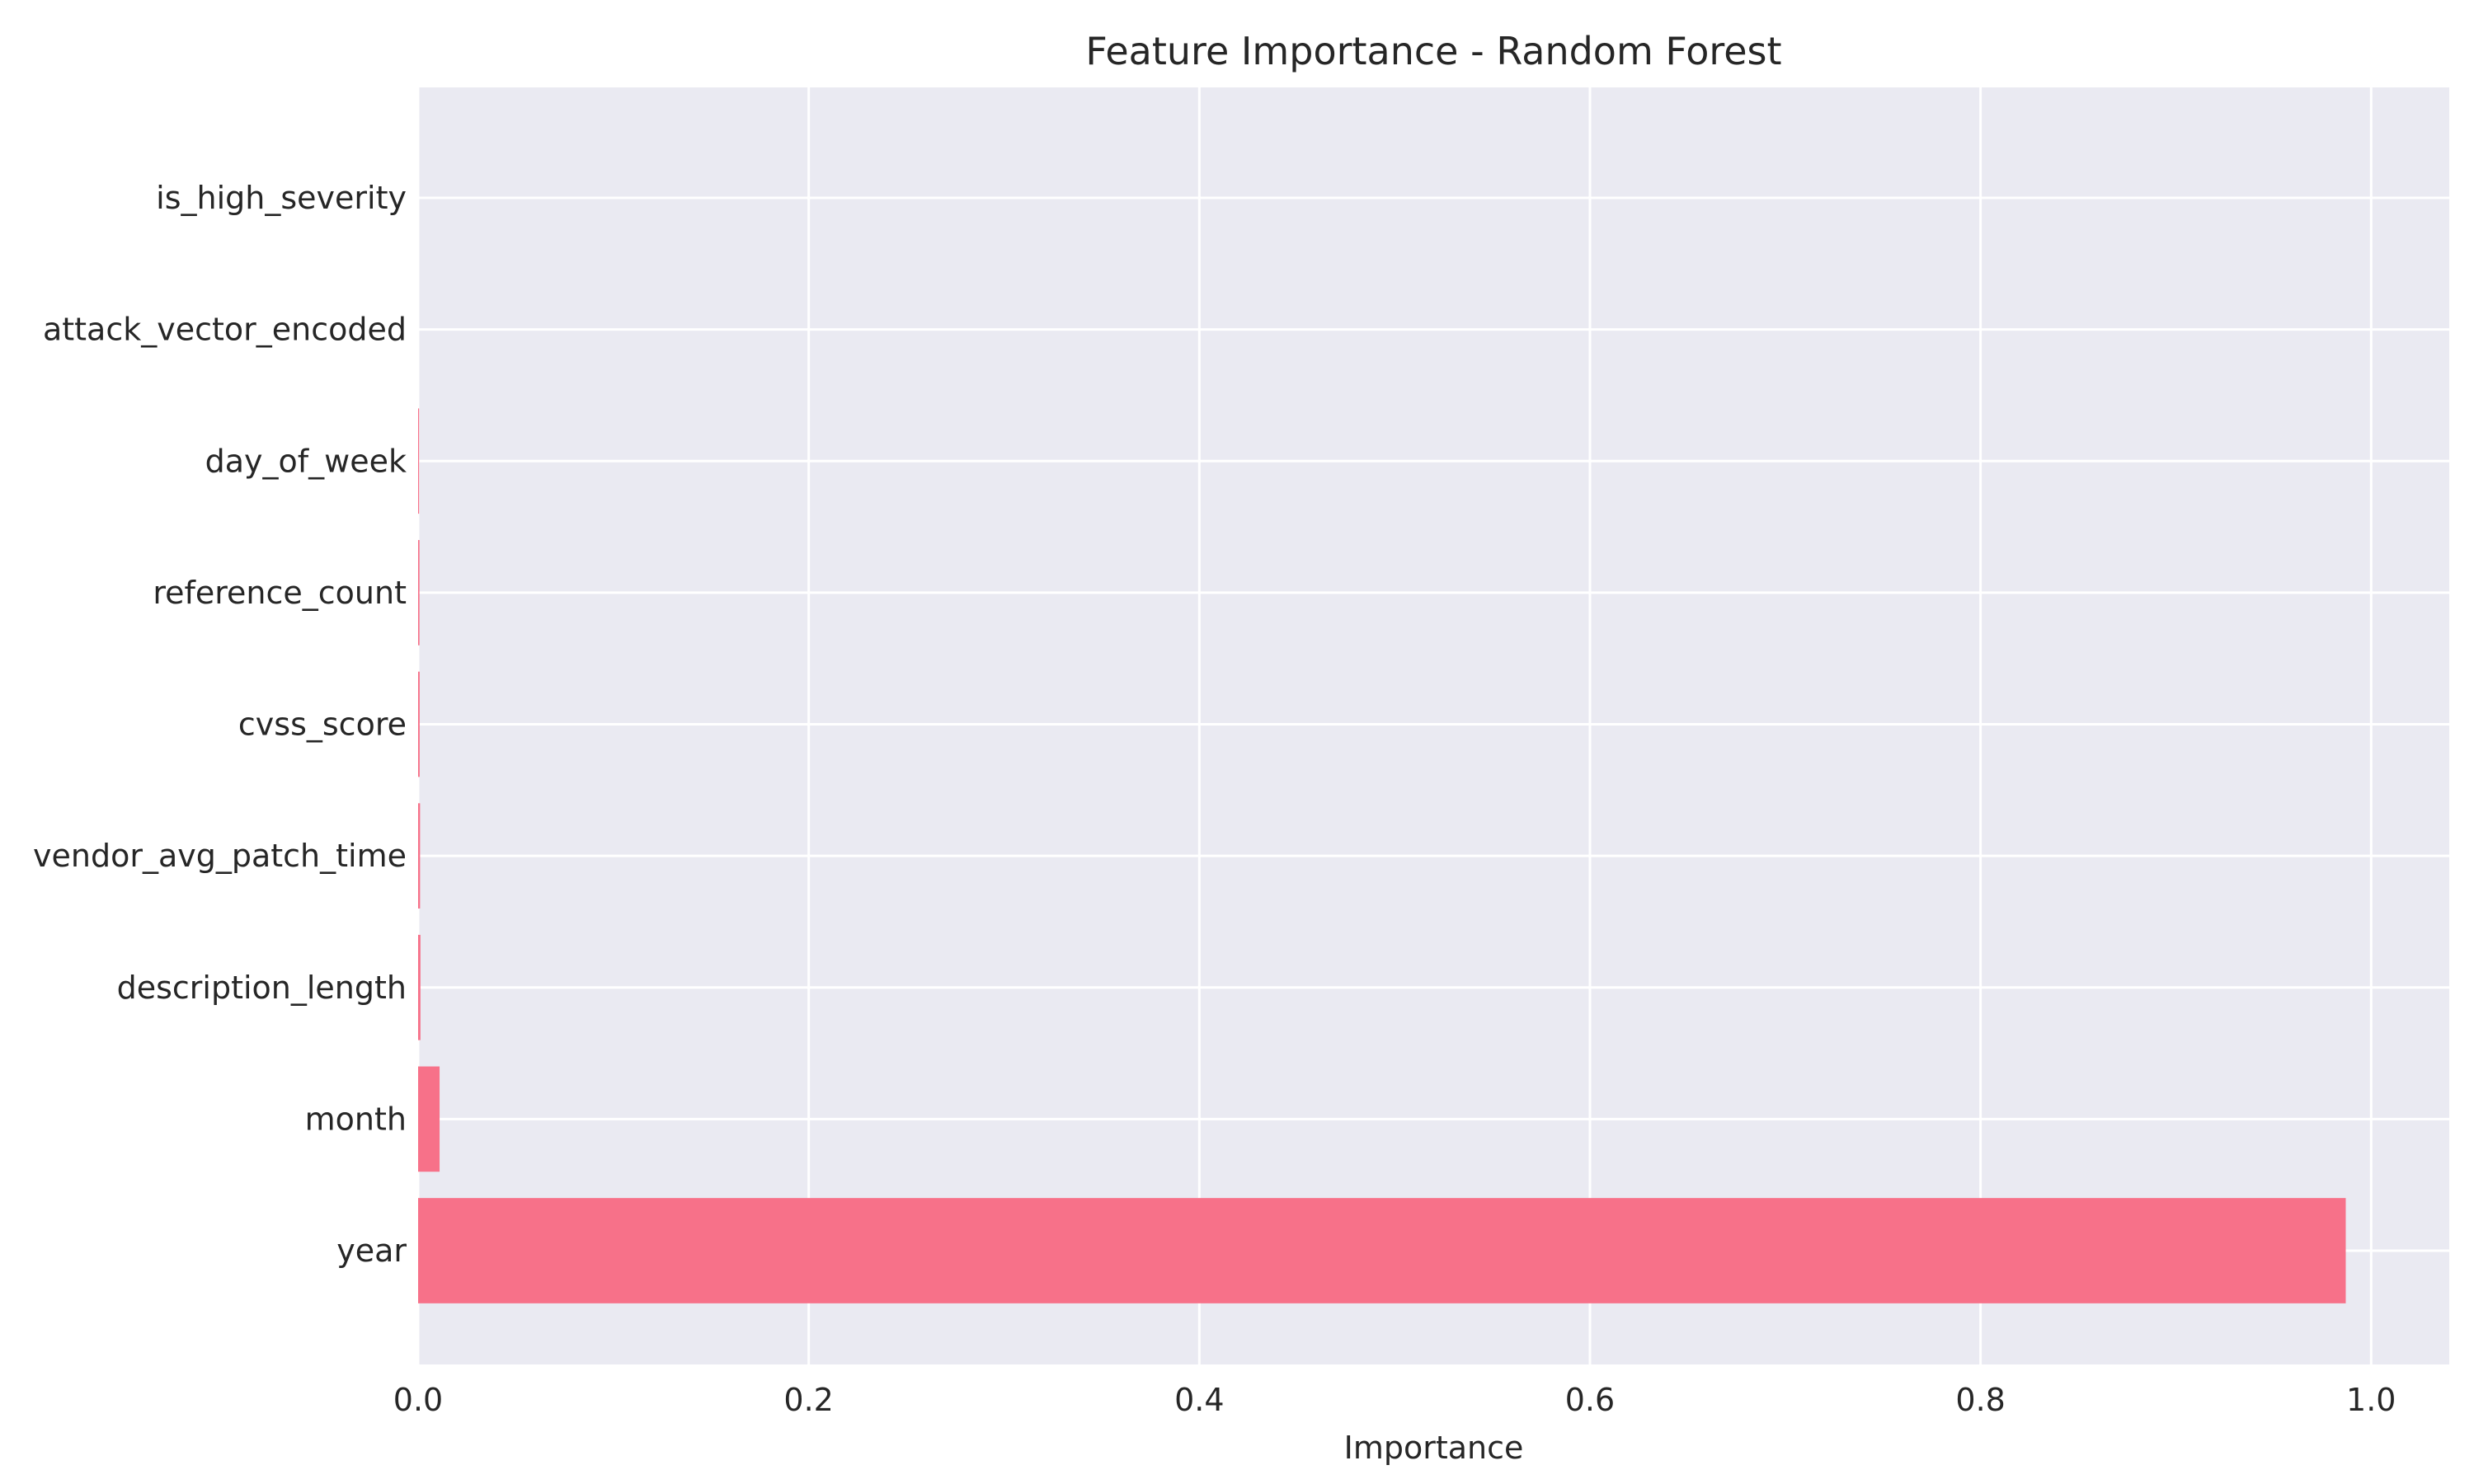 The height and width of the screenshot is (1484, 2474). What do you see at coordinates (280, 593) in the screenshot?
I see `y-tick-label: reference_count` at bounding box center [280, 593].